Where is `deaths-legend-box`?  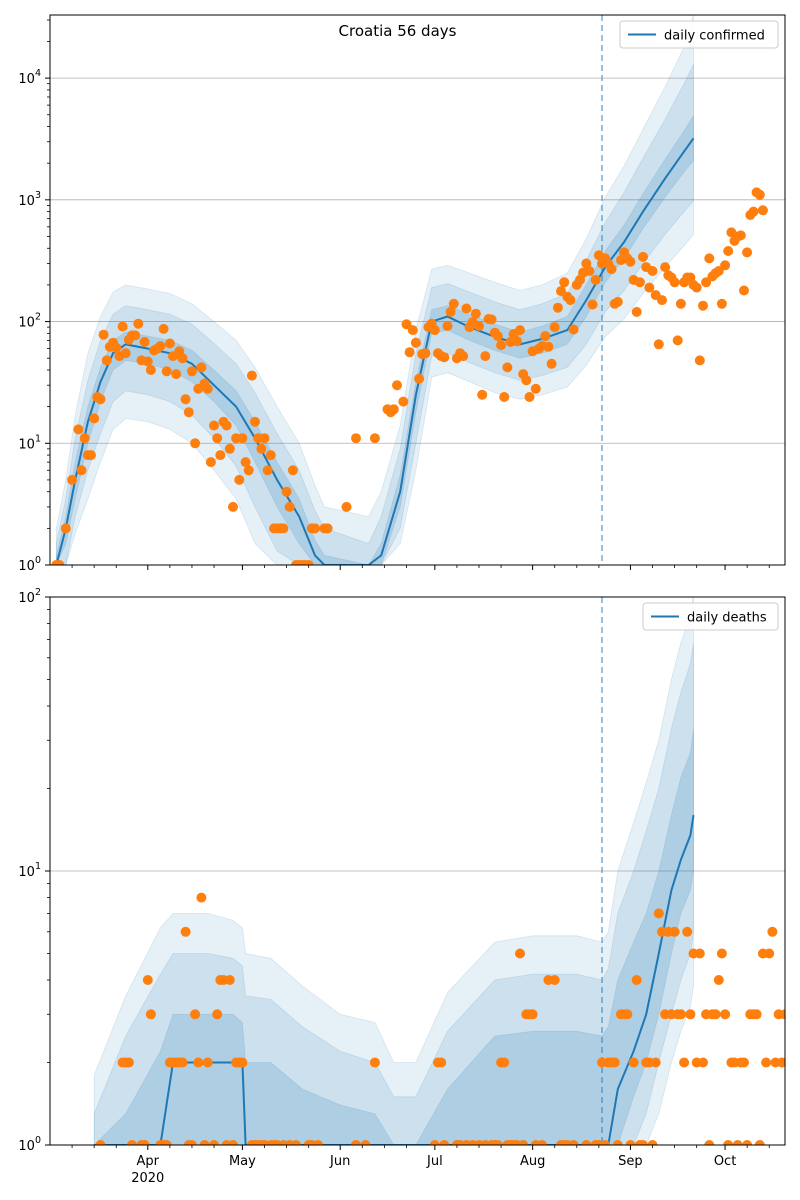
deaths-legend-box is located at coordinates (710, 616).